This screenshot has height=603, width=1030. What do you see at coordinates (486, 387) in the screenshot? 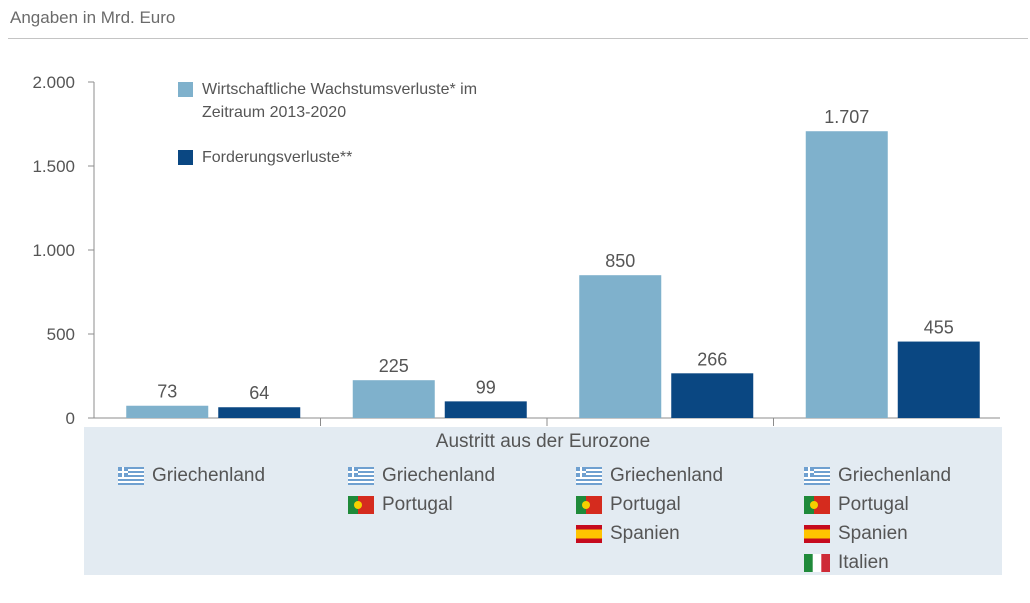
I see `bar-value-label: 99` at bounding box center [486, 387].